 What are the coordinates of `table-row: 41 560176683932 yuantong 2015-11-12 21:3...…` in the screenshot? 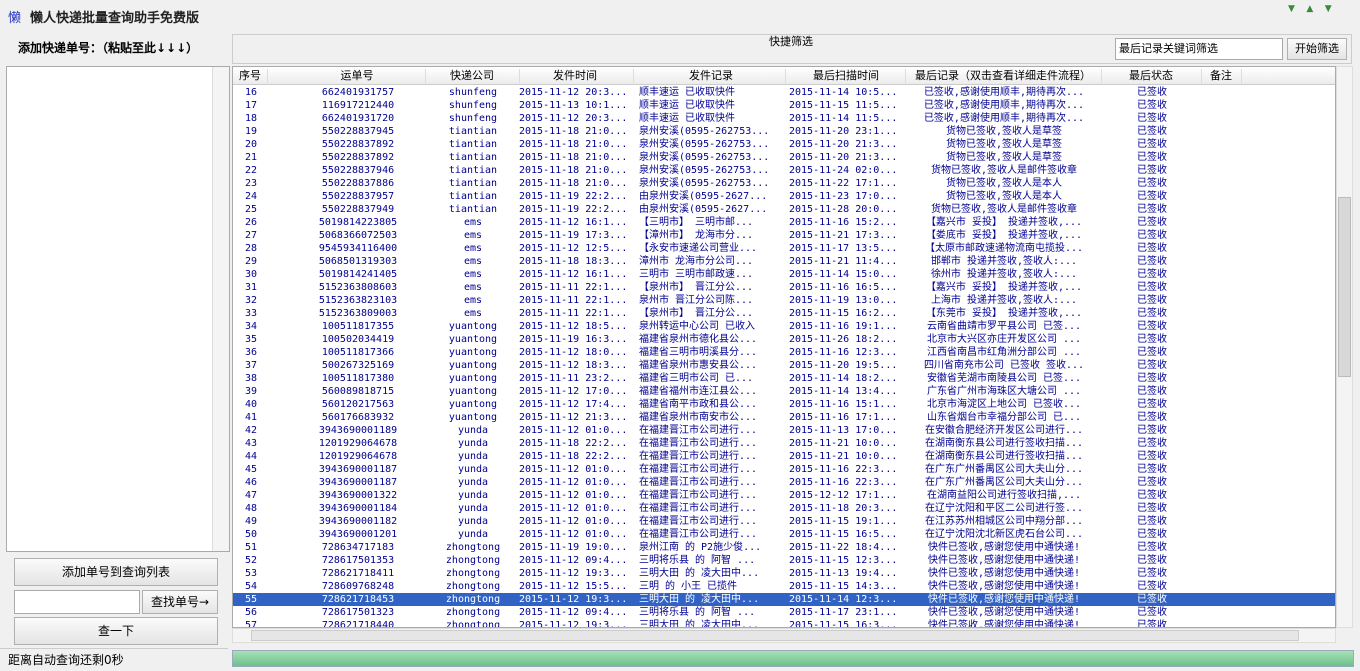 It's located at (784, 417).